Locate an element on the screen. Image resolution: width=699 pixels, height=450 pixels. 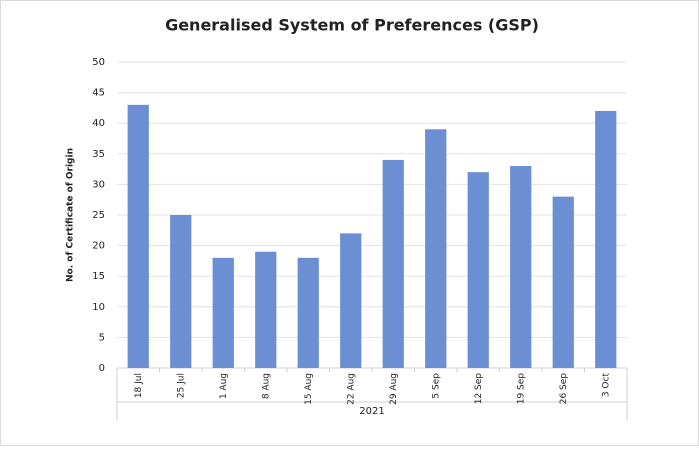
x-tick-label: 22 Aug is located at coordinates (351, 389).